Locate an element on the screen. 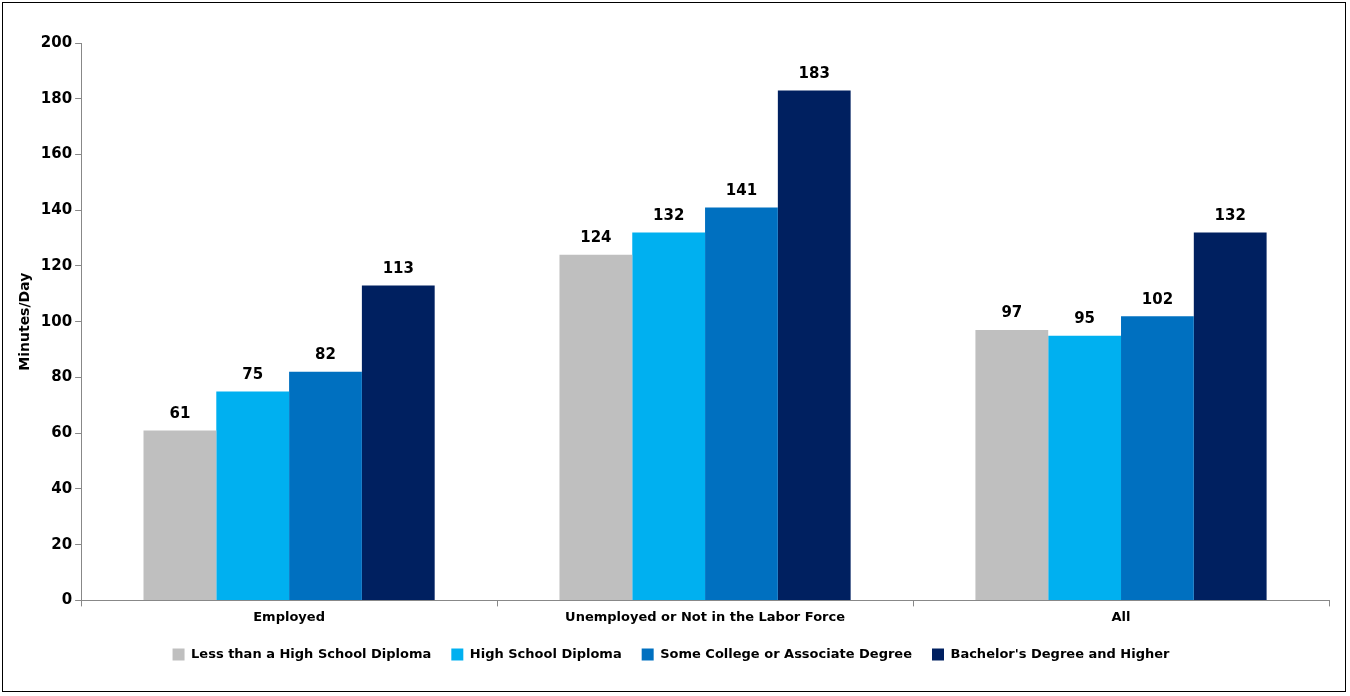 This screenshot has height=696, width=1350. y-tick-label: 40 is located at coordinates (62, 487).